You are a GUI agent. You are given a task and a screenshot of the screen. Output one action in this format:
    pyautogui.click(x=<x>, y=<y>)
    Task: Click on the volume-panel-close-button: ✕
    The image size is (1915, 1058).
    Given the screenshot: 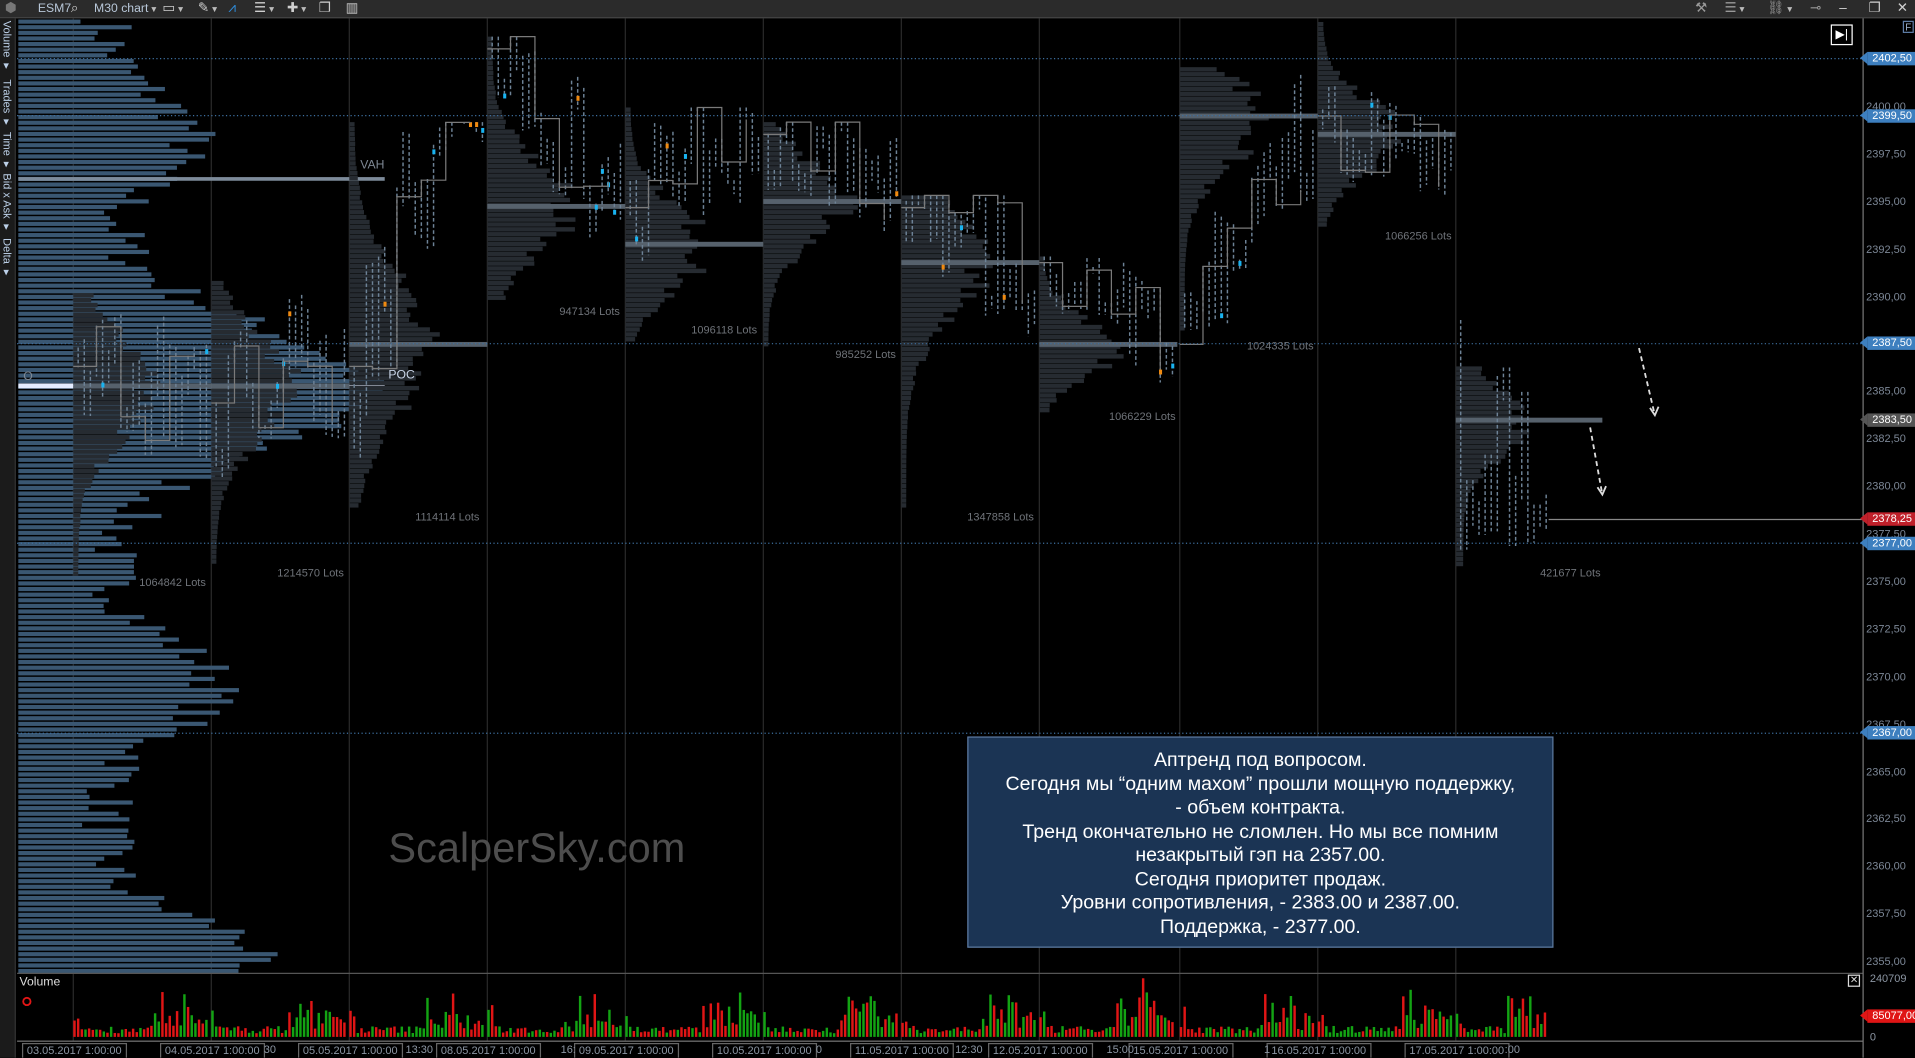 What is the action you would take?
    pyautogui.click(x=1854, y=980)
    